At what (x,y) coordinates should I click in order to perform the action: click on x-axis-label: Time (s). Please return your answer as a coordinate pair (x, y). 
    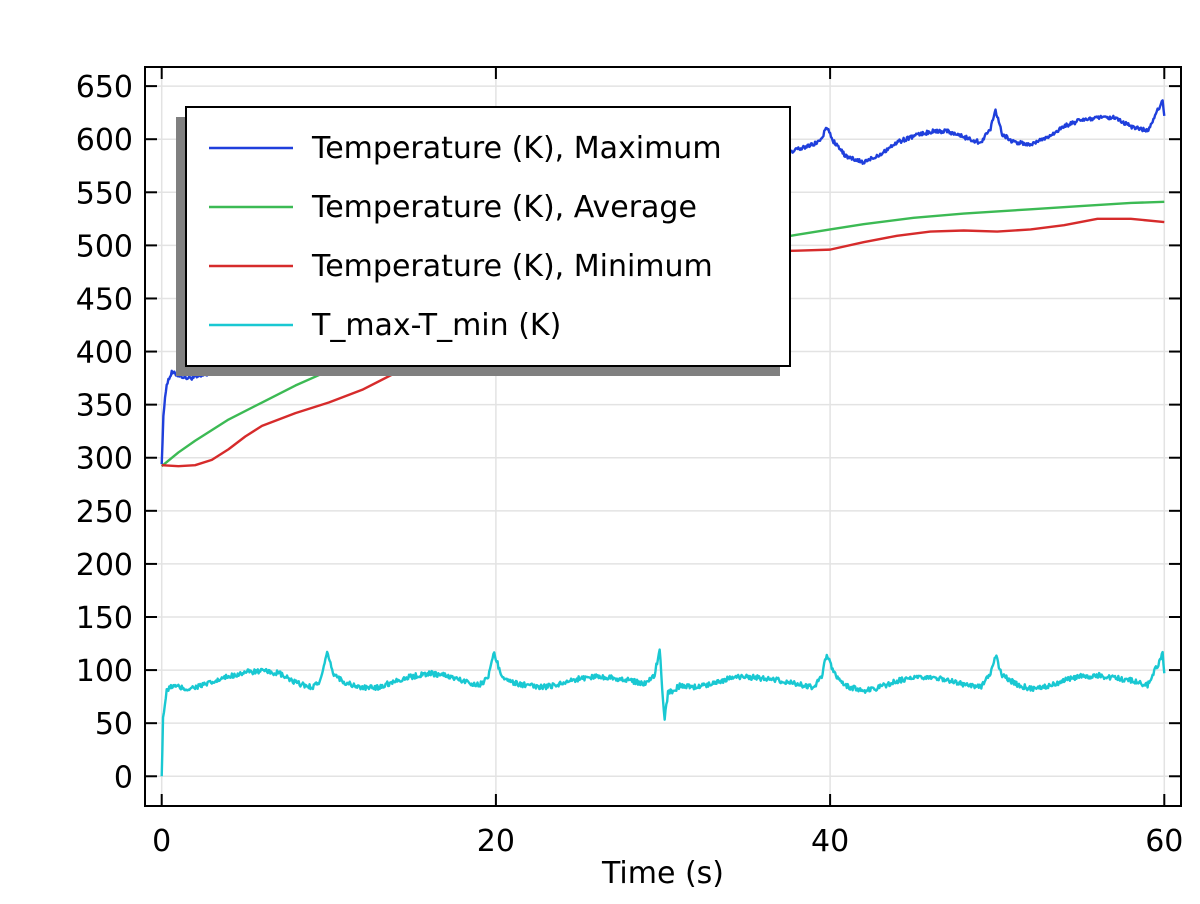
    Looking at the image, I should click on (662, 873).